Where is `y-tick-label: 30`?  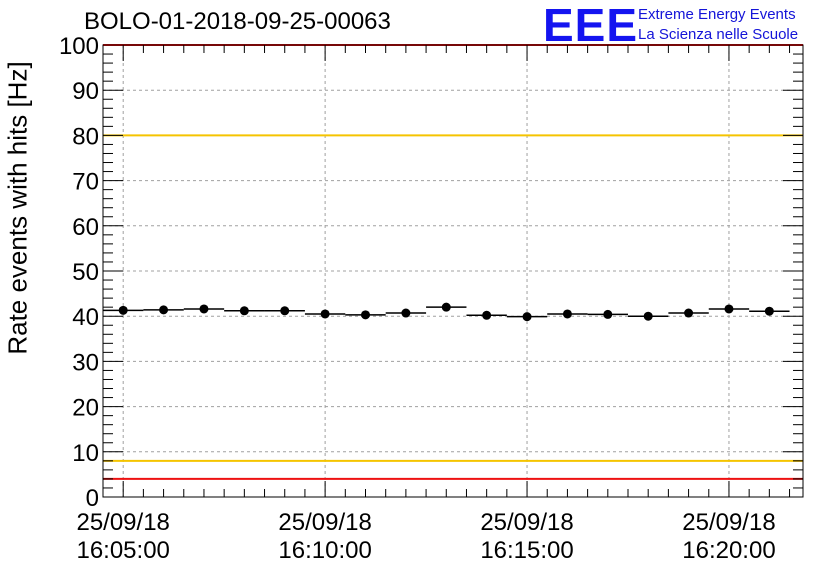 y-tick-label: 30 is located at coordinates (85, 362).